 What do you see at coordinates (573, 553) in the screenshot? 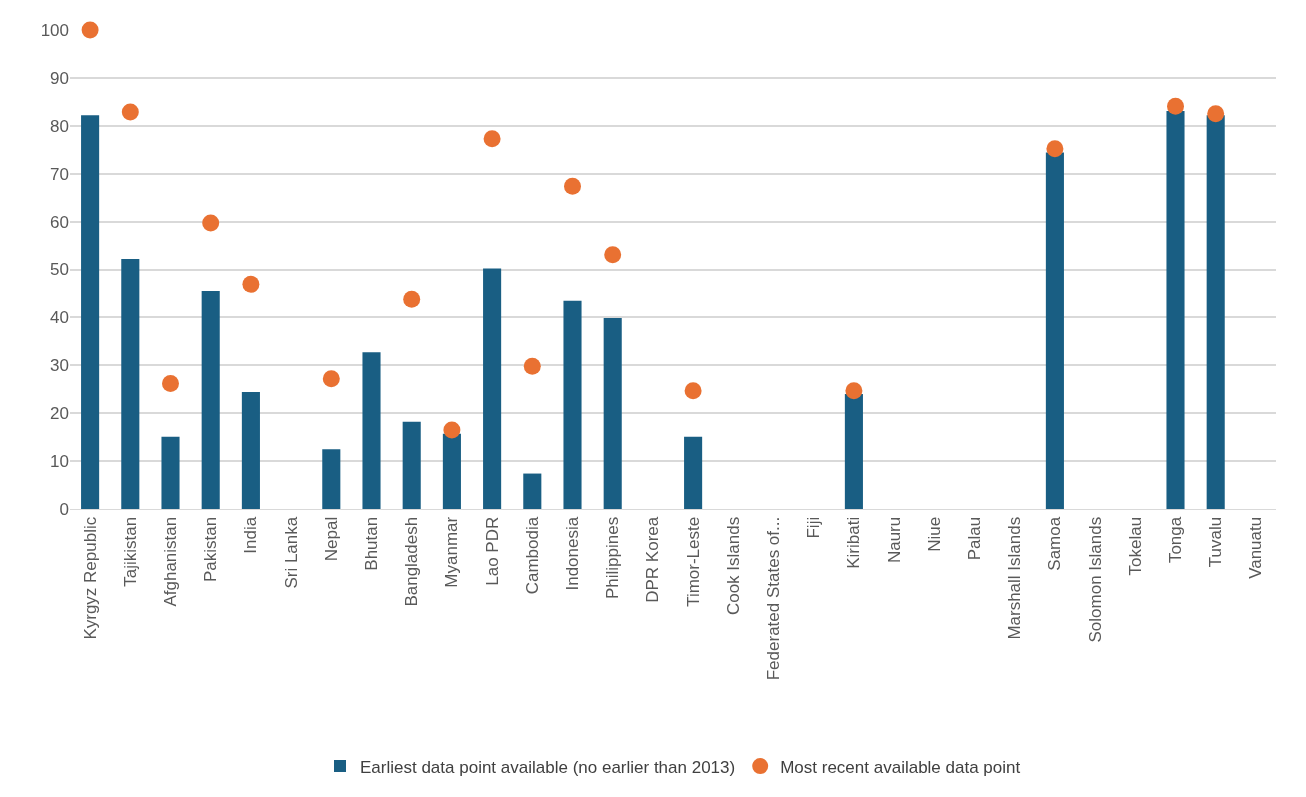
I see `x-tick-label: Indonesia` at bounding box center [573, 553].